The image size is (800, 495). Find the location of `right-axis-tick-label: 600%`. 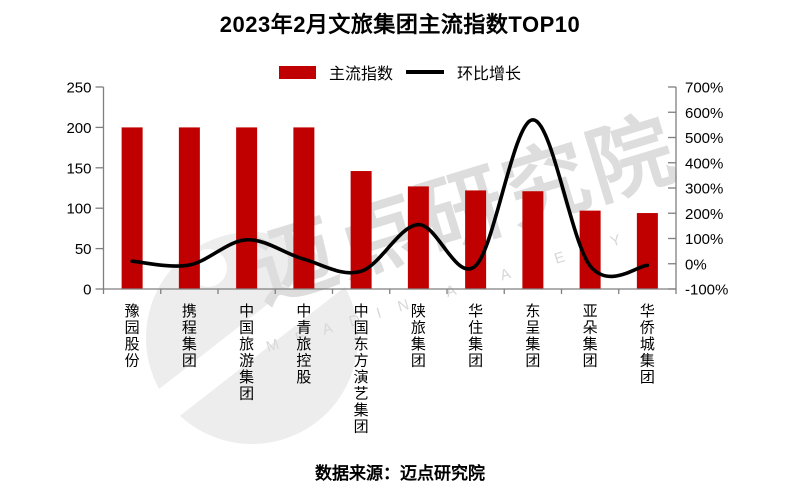

right-axis-tick-label: 600% is located at coordinates (704, 113).